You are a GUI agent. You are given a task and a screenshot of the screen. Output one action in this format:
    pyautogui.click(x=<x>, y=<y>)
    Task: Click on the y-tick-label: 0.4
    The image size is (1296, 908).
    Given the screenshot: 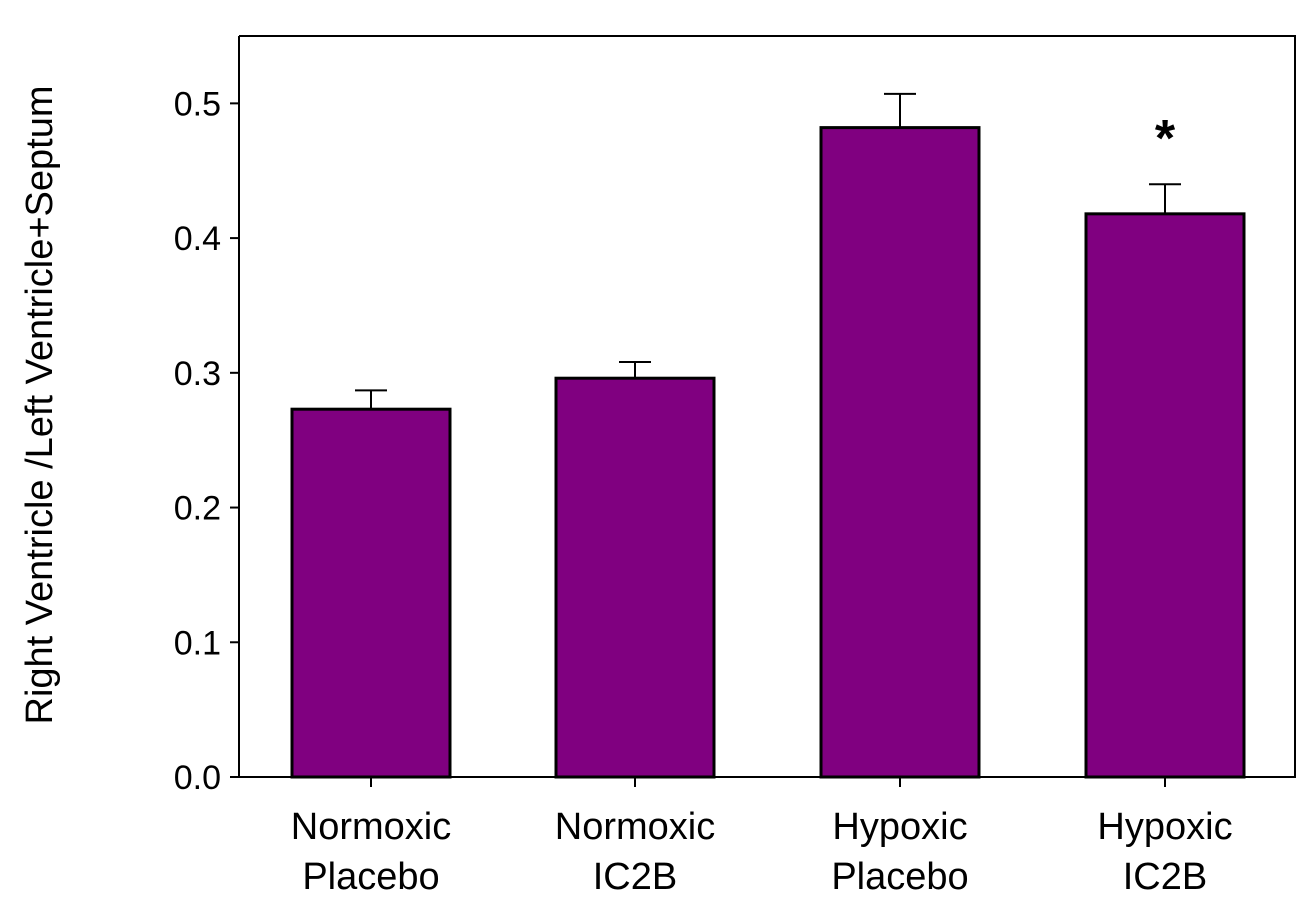 What is the action you would take?
    pyautogui.click(x=197, y=239)
    